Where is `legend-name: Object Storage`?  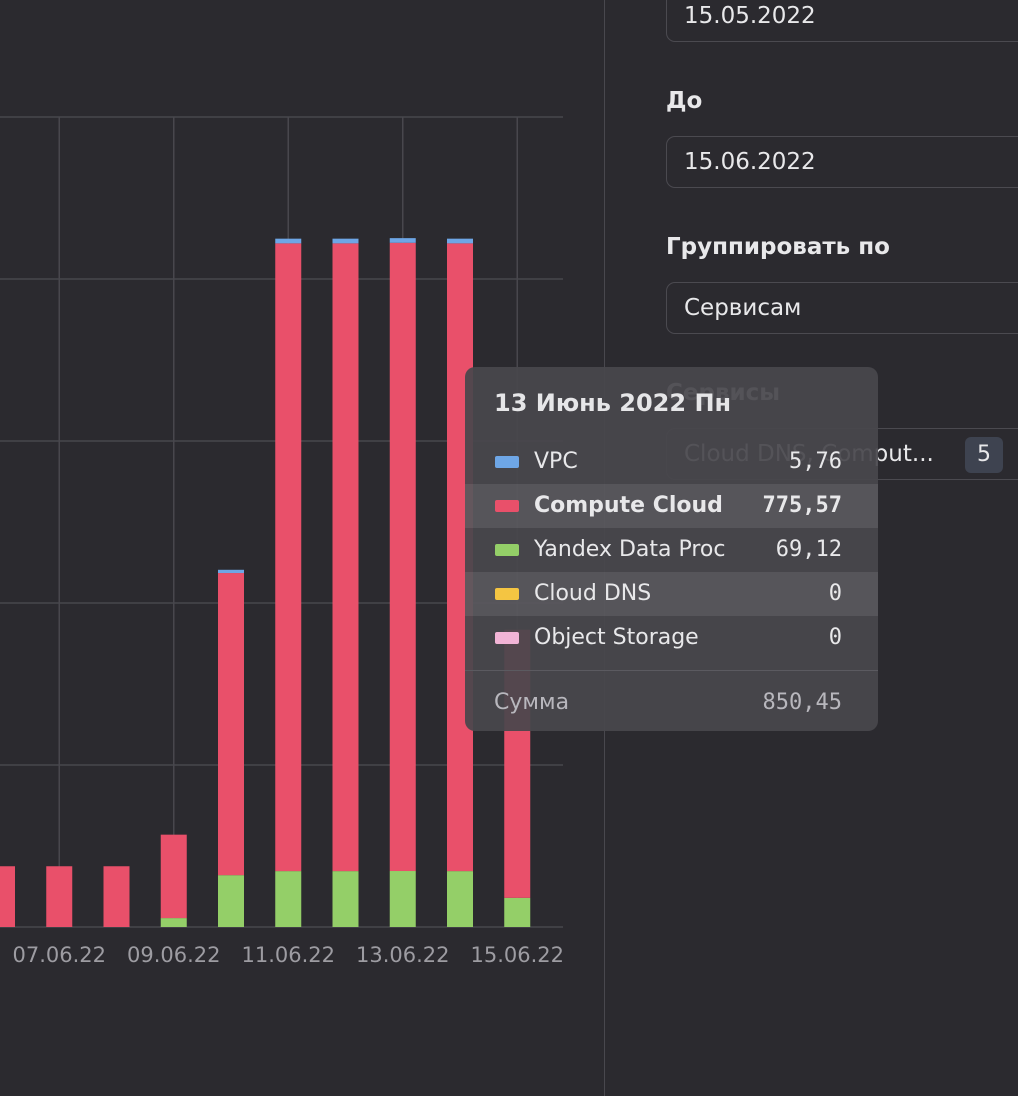
legend-name: Object Storage is located at coordinates (616, 637).